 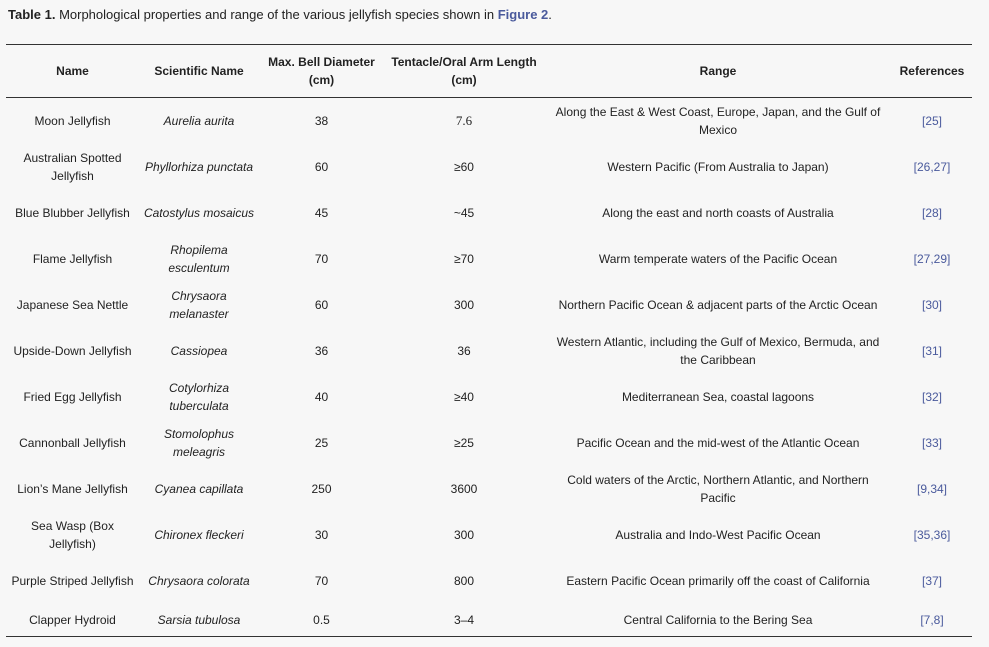 I want to click on cell-name: Upside-Down Jellyfish, so click(x=72, y=350).